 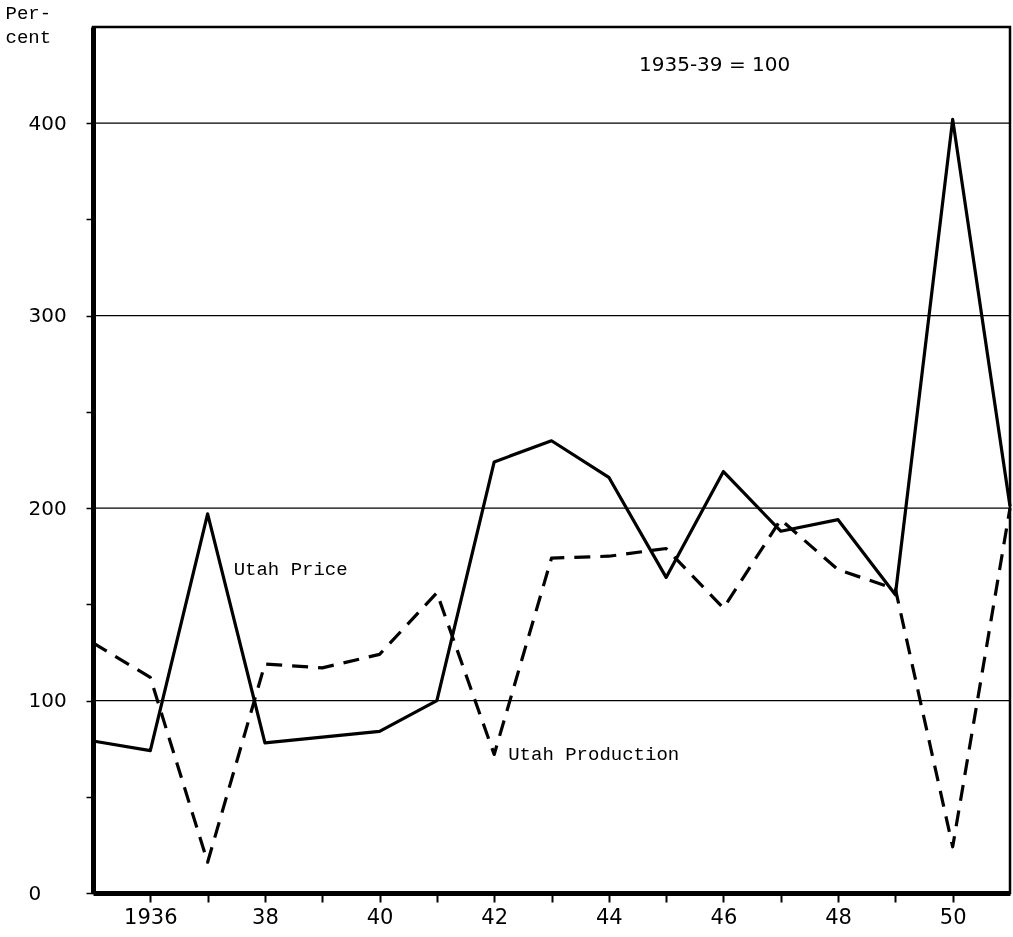 I want to click on x-tick-label: 38, so click(x=265, y=916).